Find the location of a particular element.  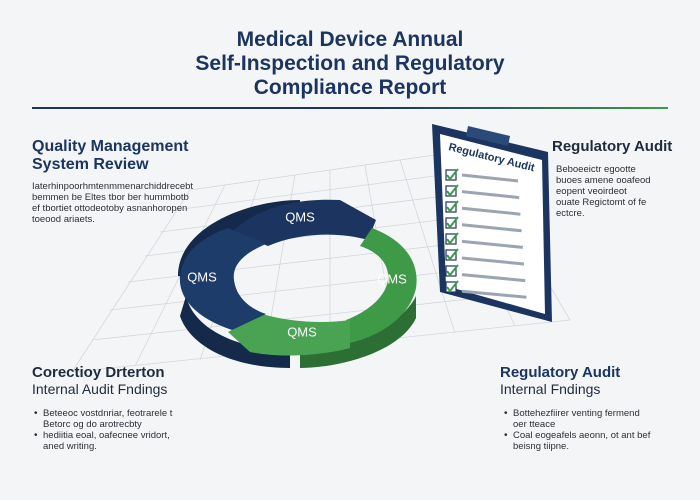

title-line-3: Compliance Report is located at coordinates (350, 87).